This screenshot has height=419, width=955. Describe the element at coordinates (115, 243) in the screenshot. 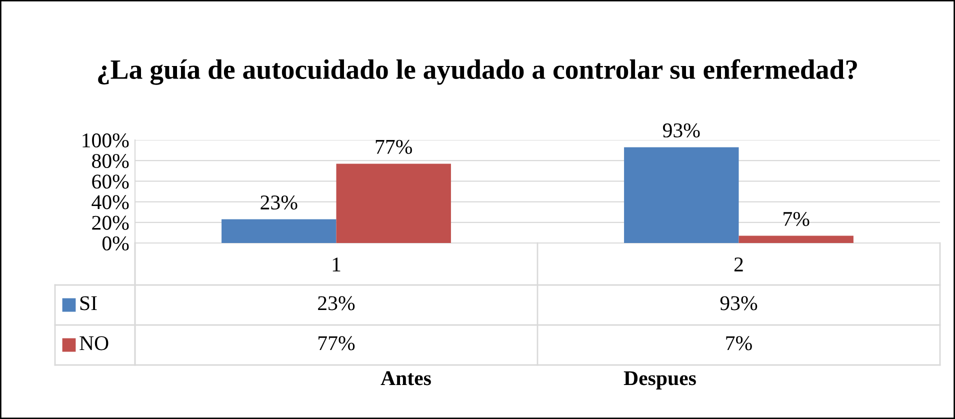

I see `y-tick-label: 0%` at that location.